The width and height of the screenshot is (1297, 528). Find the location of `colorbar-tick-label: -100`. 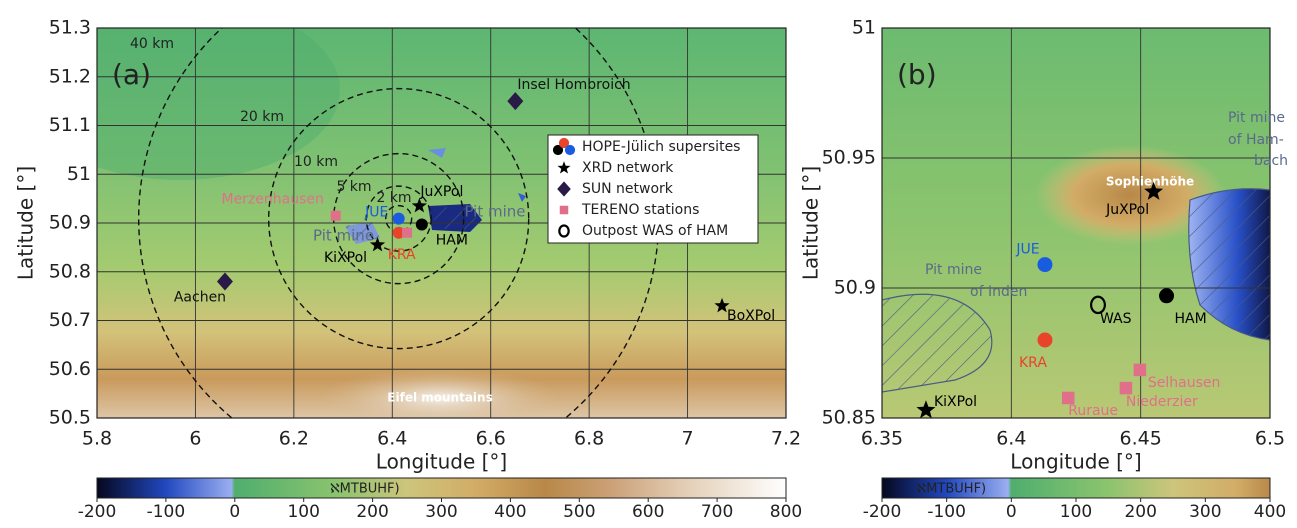

colorbar-tick-label: -100 is located at coordinates (946, 512).